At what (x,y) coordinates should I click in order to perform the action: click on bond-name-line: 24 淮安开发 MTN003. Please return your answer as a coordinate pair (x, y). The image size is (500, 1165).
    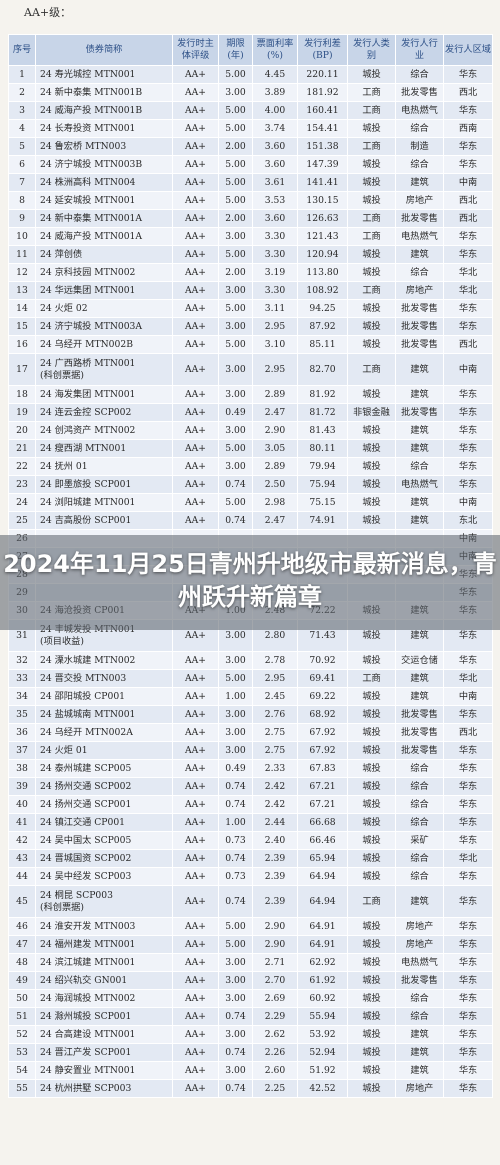
    Looking at the image, I should click on (88, 926).